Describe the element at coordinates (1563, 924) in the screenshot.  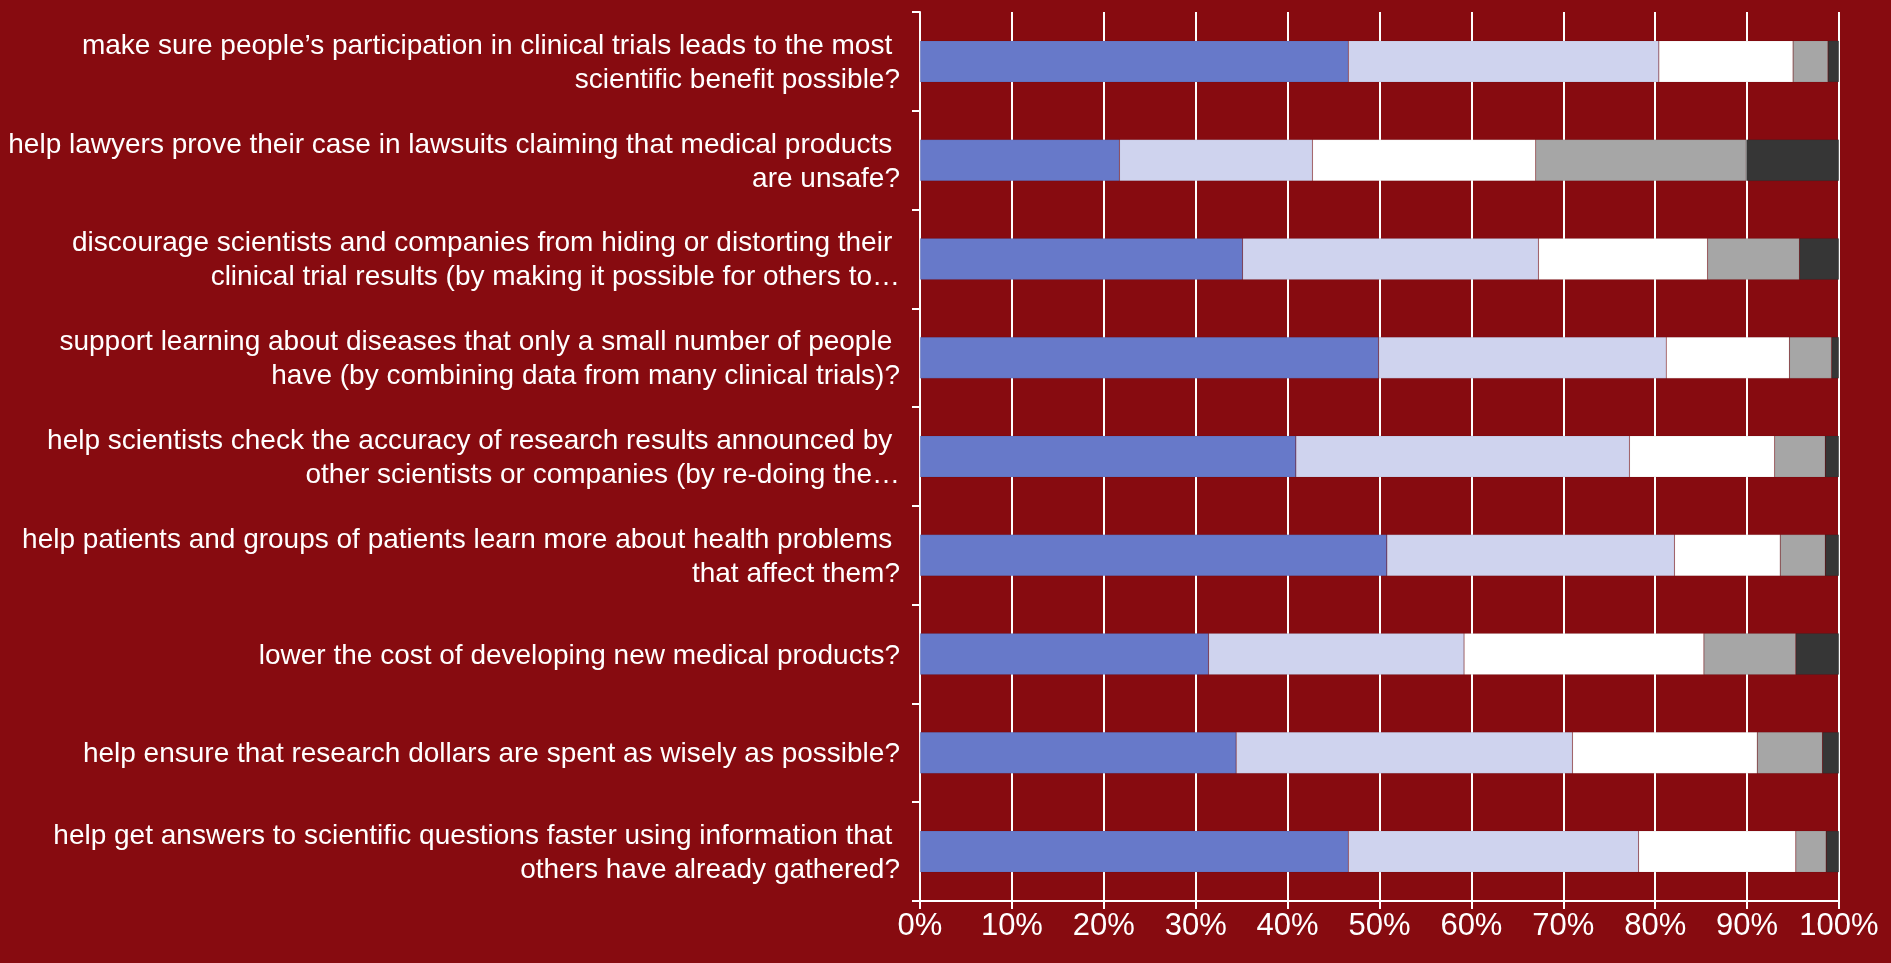
I see `x-tick-label: 70%` at that location.